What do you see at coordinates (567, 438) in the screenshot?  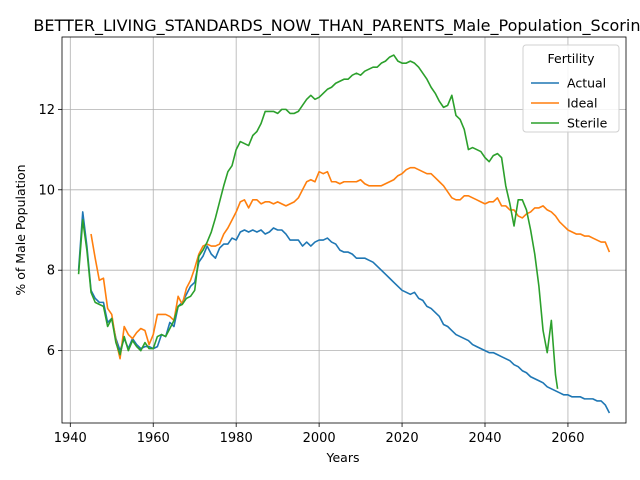 I see `x-tick-label: 2060` at bounding box center [567, 438].